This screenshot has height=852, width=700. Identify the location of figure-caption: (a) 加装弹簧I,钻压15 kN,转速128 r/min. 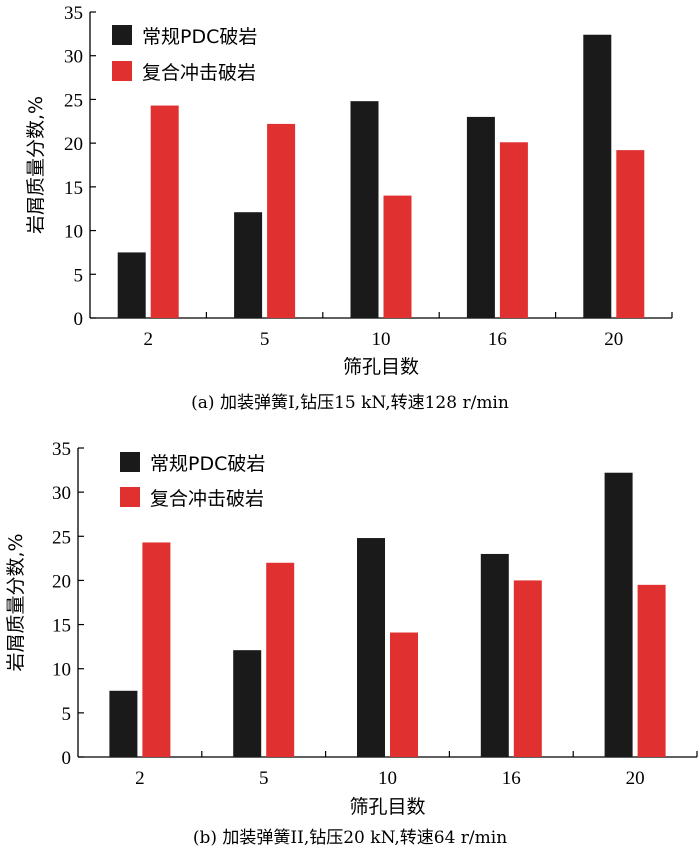
(350, 403).